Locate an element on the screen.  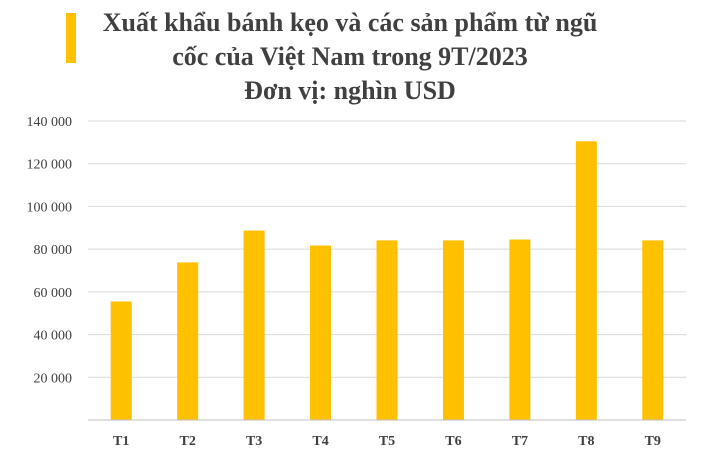
y-tick-label: 60 000 is located at coordinates (53, 293).